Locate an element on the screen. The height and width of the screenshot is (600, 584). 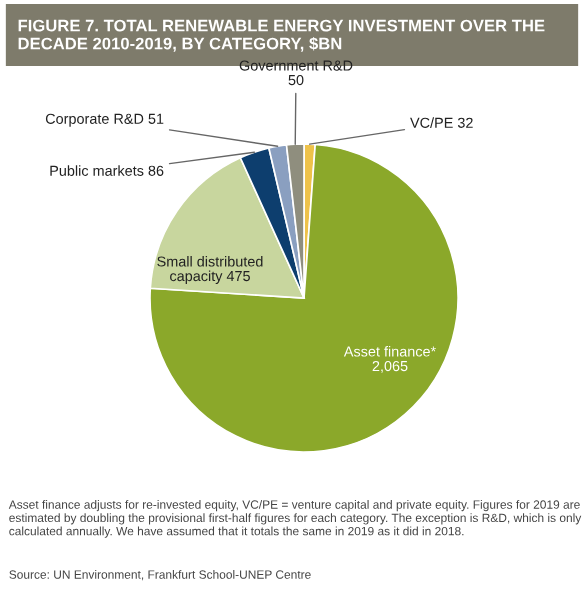
chart-title: FIGURE 7. TOTAL RENEWABLE ENERGY INVESTMENT OVER THE DECADE 2010-2019, BY CATEGORY, $BN is located at coordinates (281, 35).